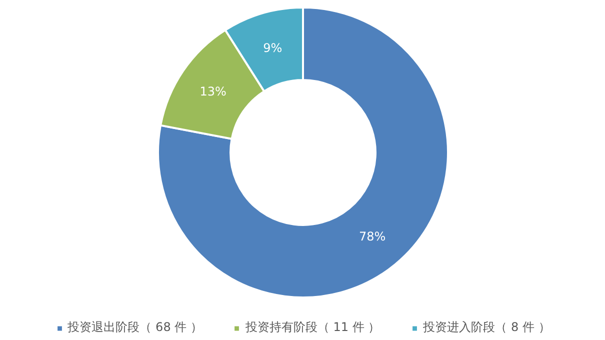 The height and width of the screenshot is (340, 605). I want to click on data-label: 78%, so click(372, 236).